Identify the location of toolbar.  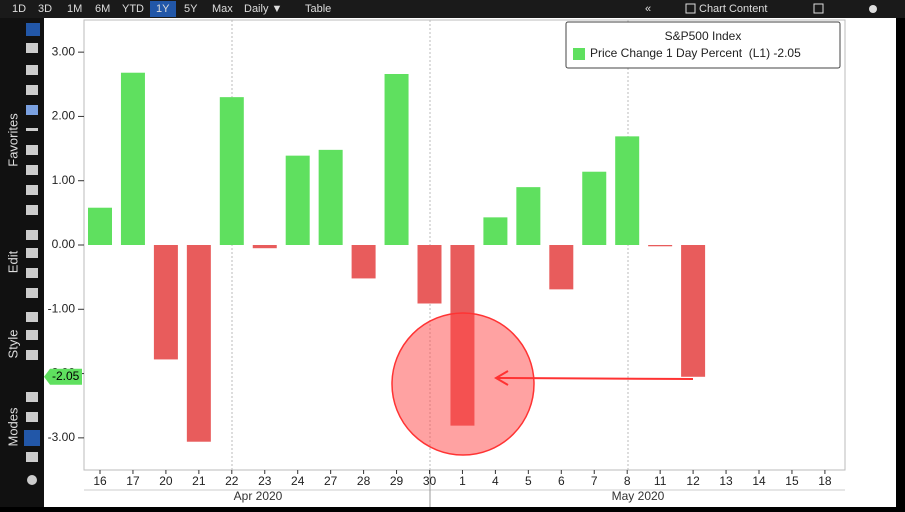
(452, 9).